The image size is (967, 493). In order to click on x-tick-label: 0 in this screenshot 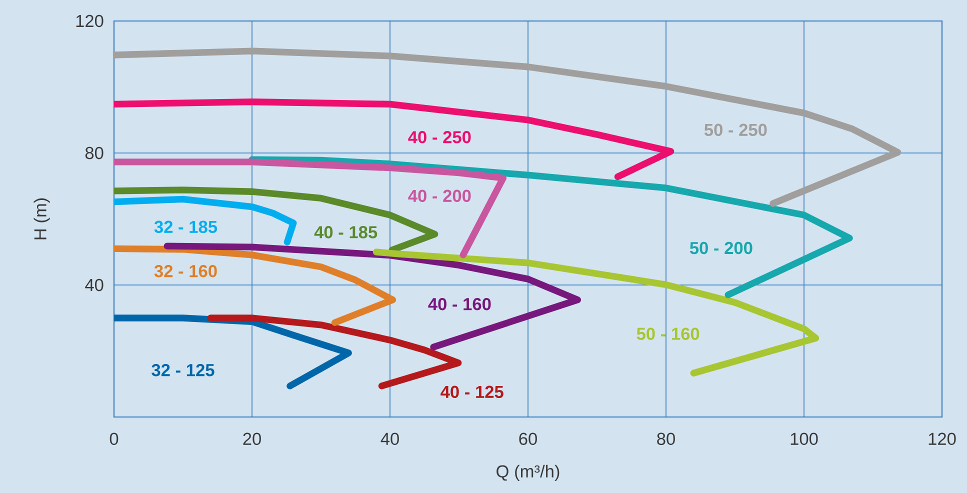, I will do `click(114, 439)`.